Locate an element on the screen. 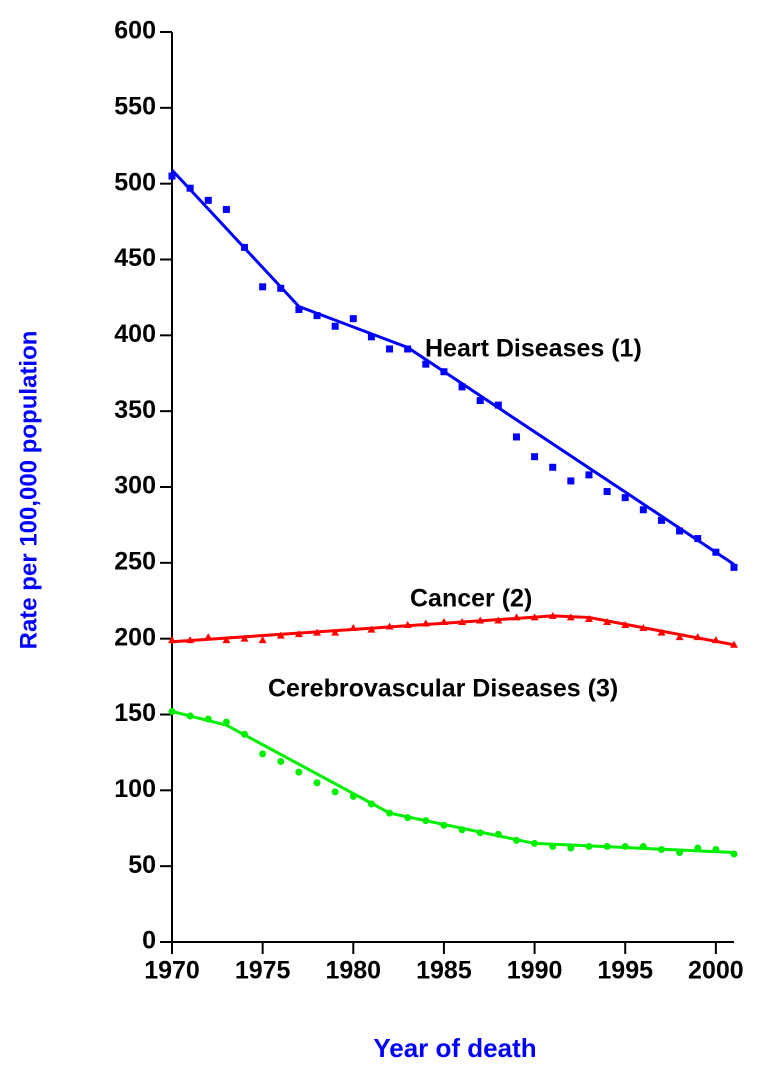  x-tick-label: 1995 is located at coordinates (625, 971).